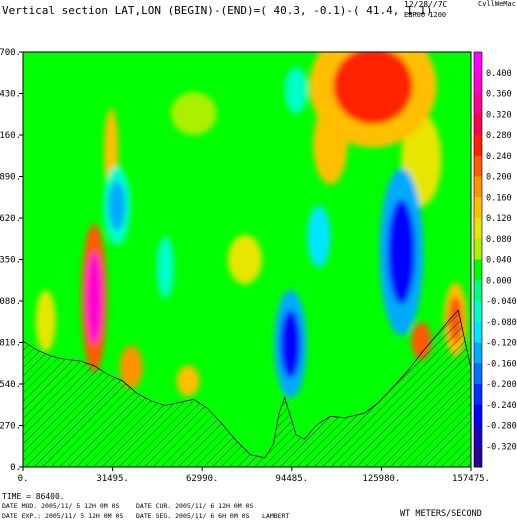 The width and height of the screenshot is (517, 521). Describe the element at coordinates (10, 385) in the screenshot. I see `y-tick-label: 540.` at that location.